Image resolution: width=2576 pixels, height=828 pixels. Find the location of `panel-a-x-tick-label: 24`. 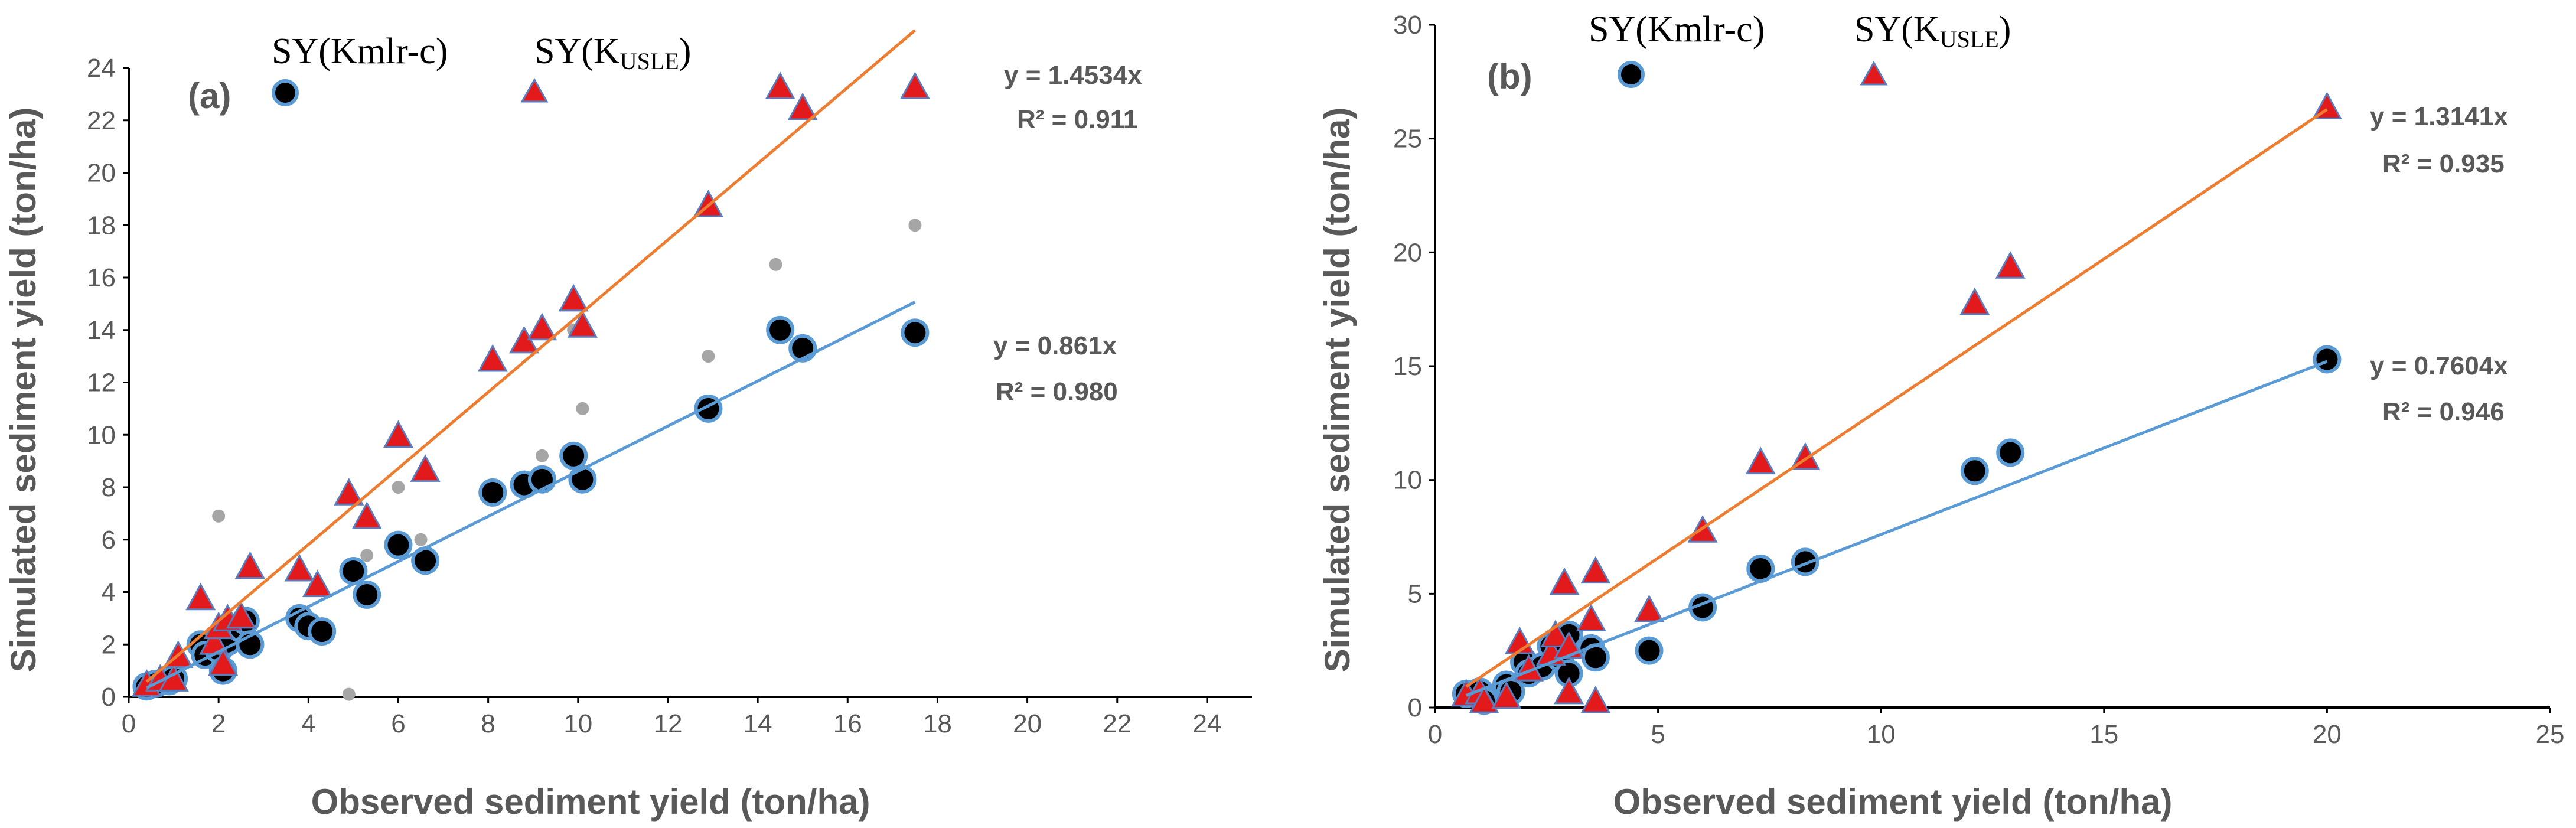

panel-a-x-tick-label: 24 is located at coordinates (1206, 723).